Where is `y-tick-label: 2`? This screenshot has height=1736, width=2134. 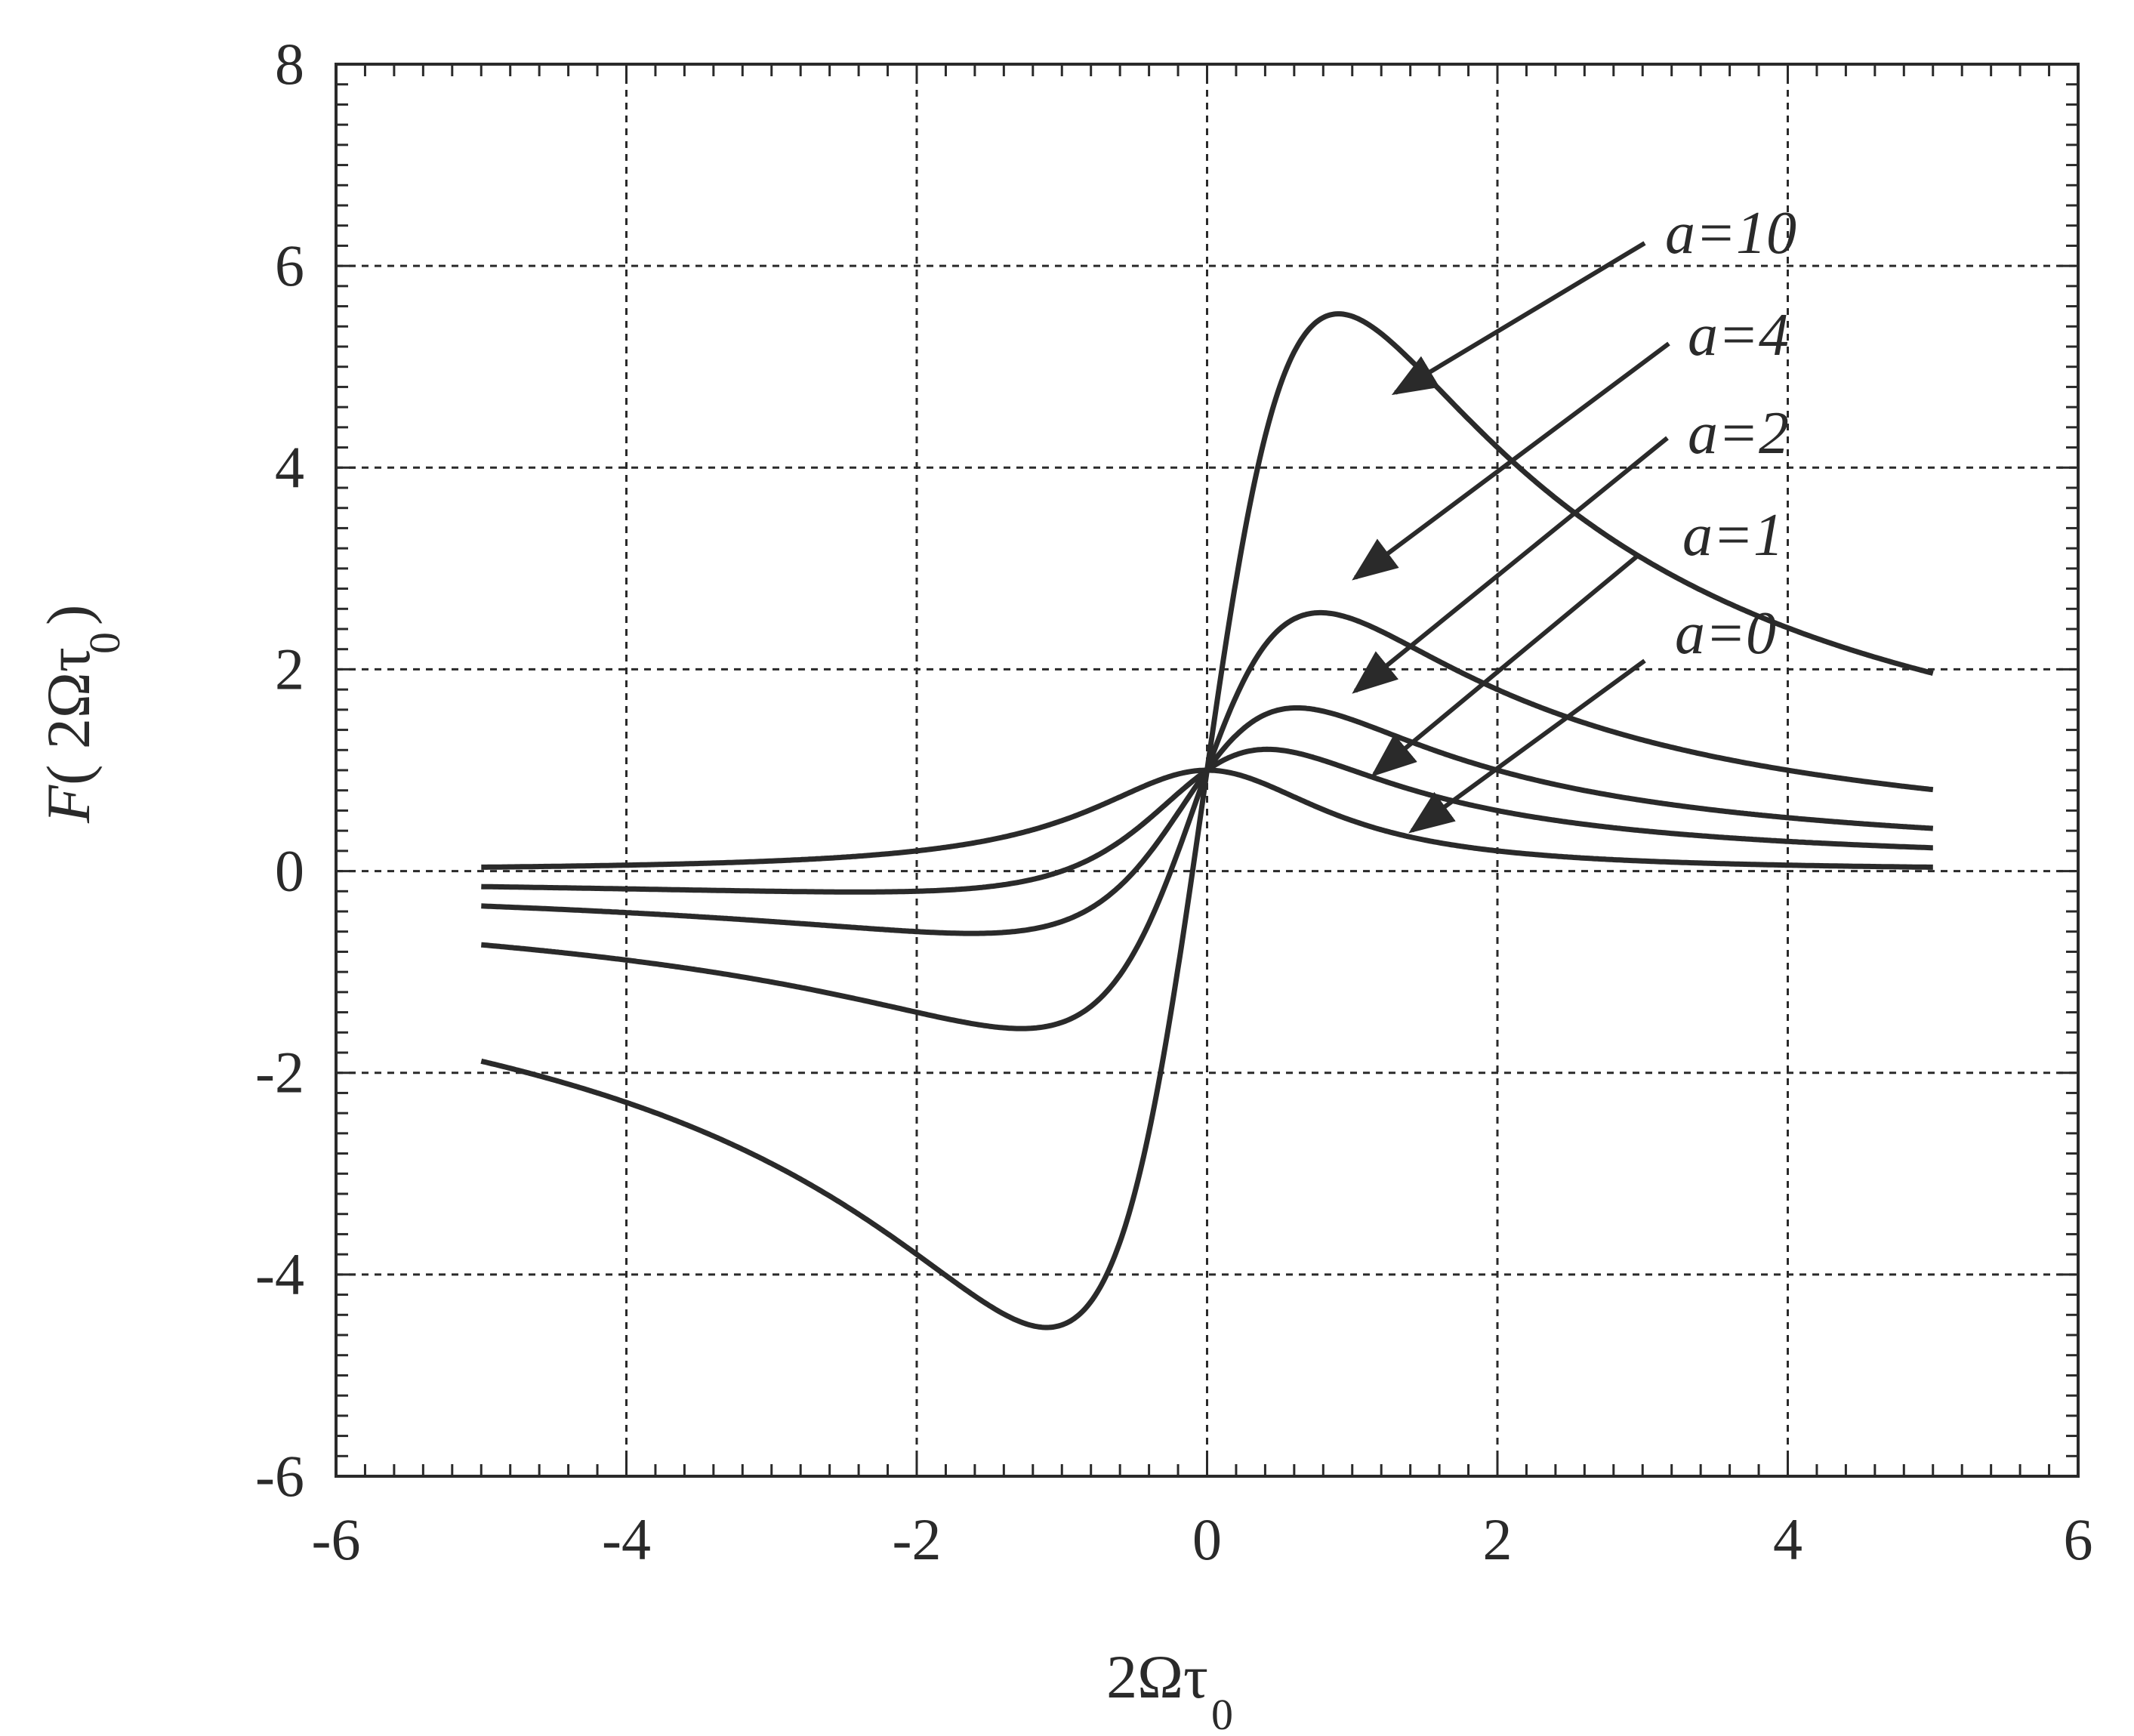
y-tick-label: 2 is located at coordinates (289, 669).